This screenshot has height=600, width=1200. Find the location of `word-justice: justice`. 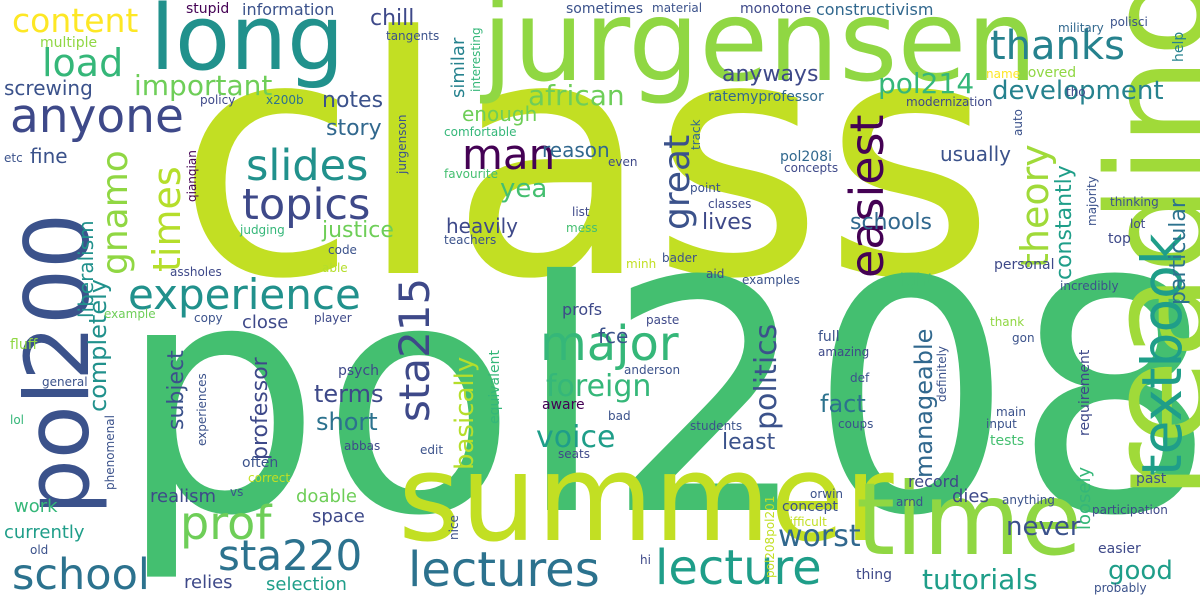

word-justice: justice is located at coordinates (358, 230).